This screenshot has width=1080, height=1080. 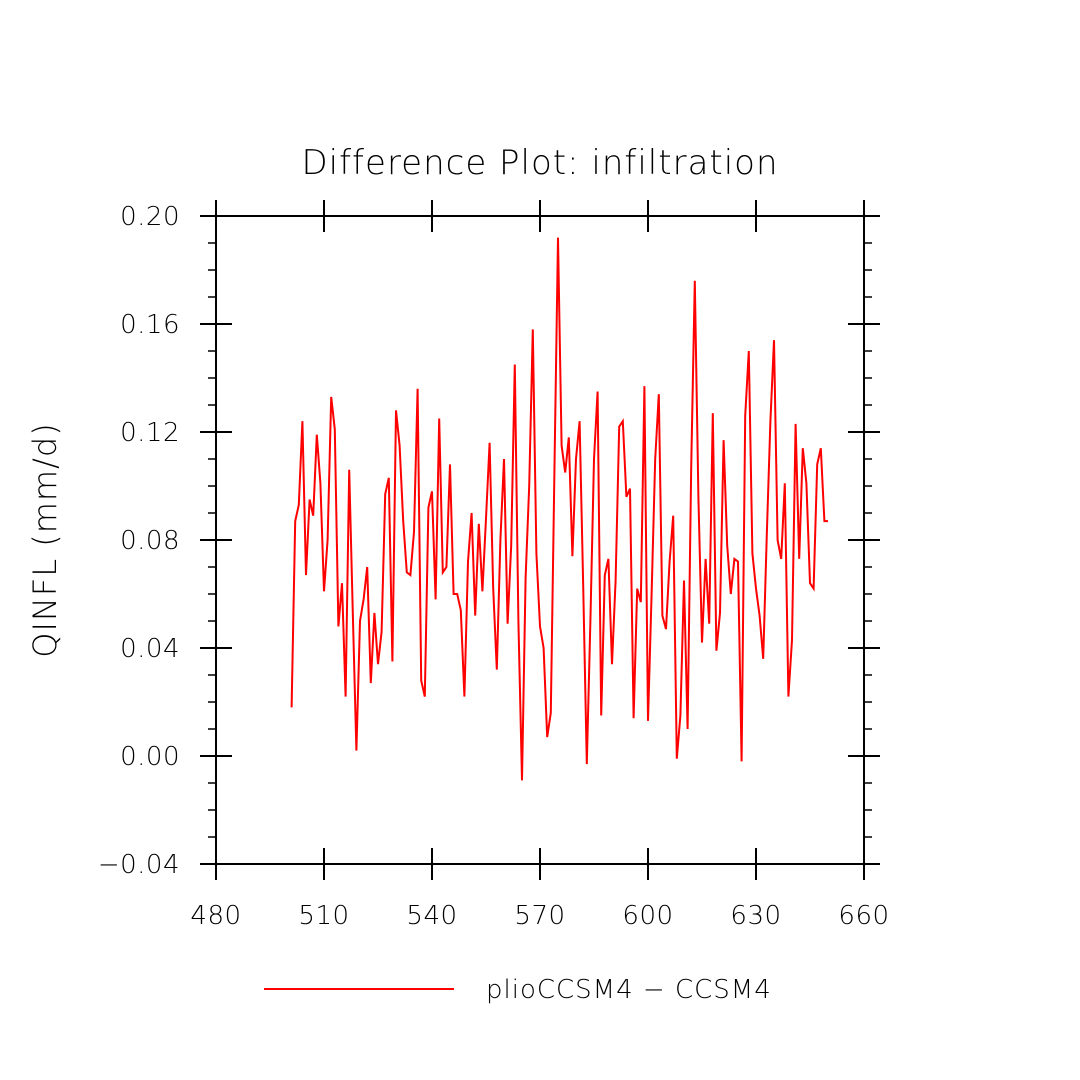 What do you see at coordinates (629, 990) in the screenshot?
I see `legend-label: plioCCSM4 − CCSM4` at bounding box center [629, 990].